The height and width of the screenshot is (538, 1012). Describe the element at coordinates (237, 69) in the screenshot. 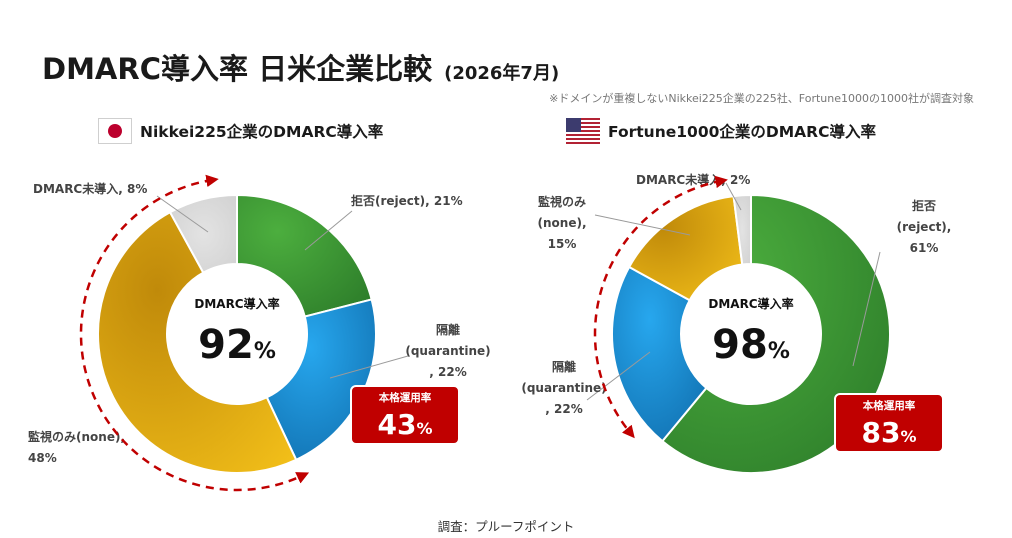

I see `page-title-text: DMARC導入率 日米企業比較` at that location.